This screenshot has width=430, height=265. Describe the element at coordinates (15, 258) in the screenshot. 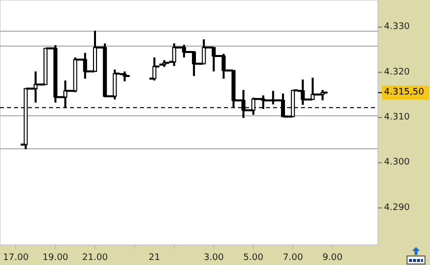

I see `x-tick-label: 17.00` at that location.